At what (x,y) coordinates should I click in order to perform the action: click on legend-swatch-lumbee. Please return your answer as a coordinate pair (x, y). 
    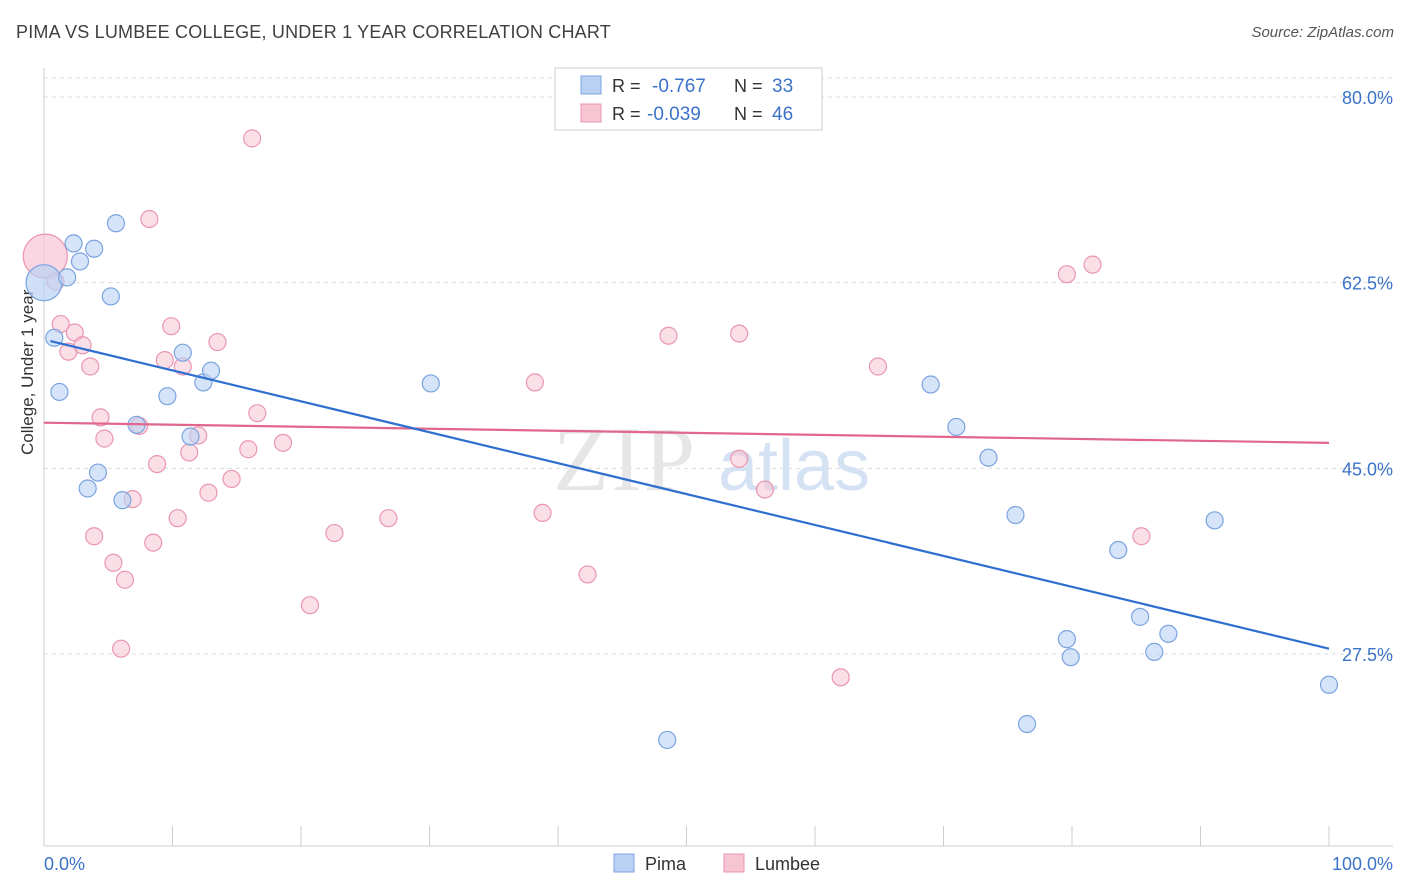
    Looking at the image, I should click on (591, 113).